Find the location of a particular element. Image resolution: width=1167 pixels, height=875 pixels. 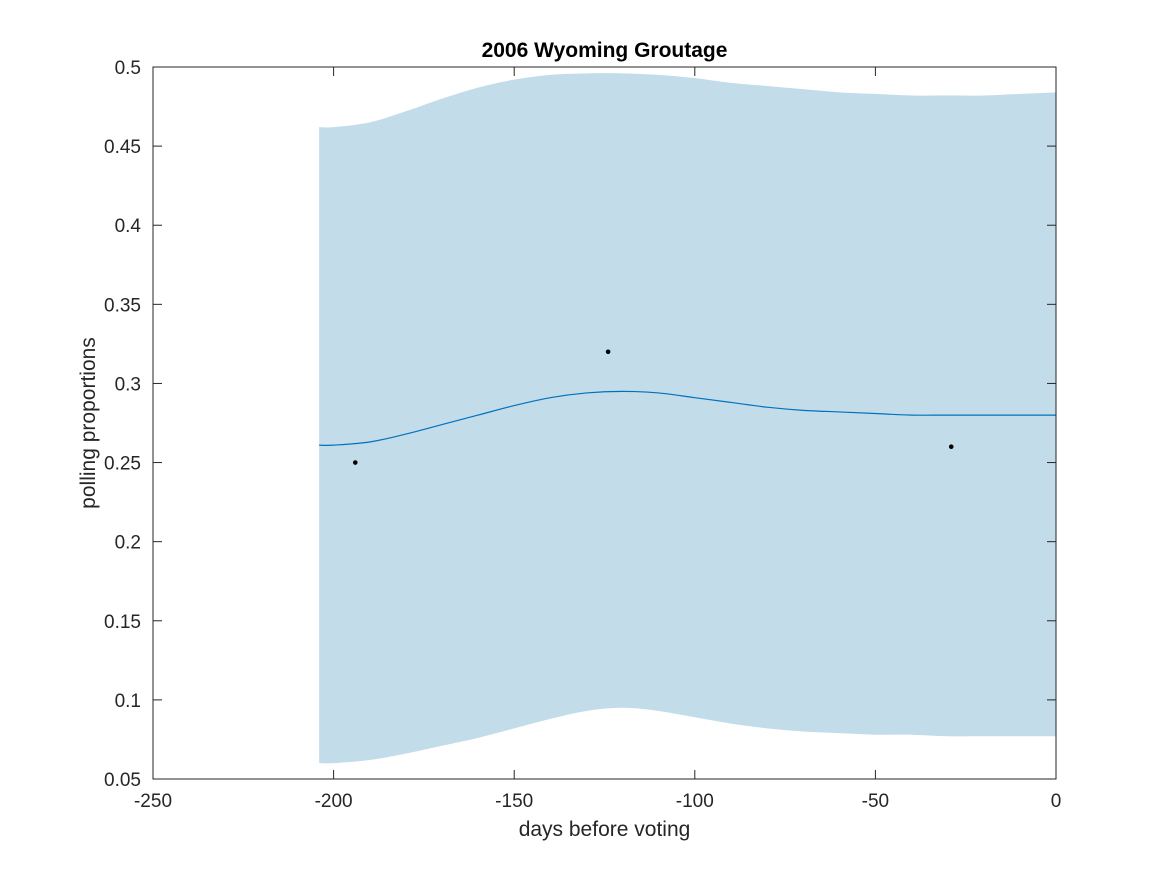

x-tick-label: -200 is located at coordinates (334, 801).